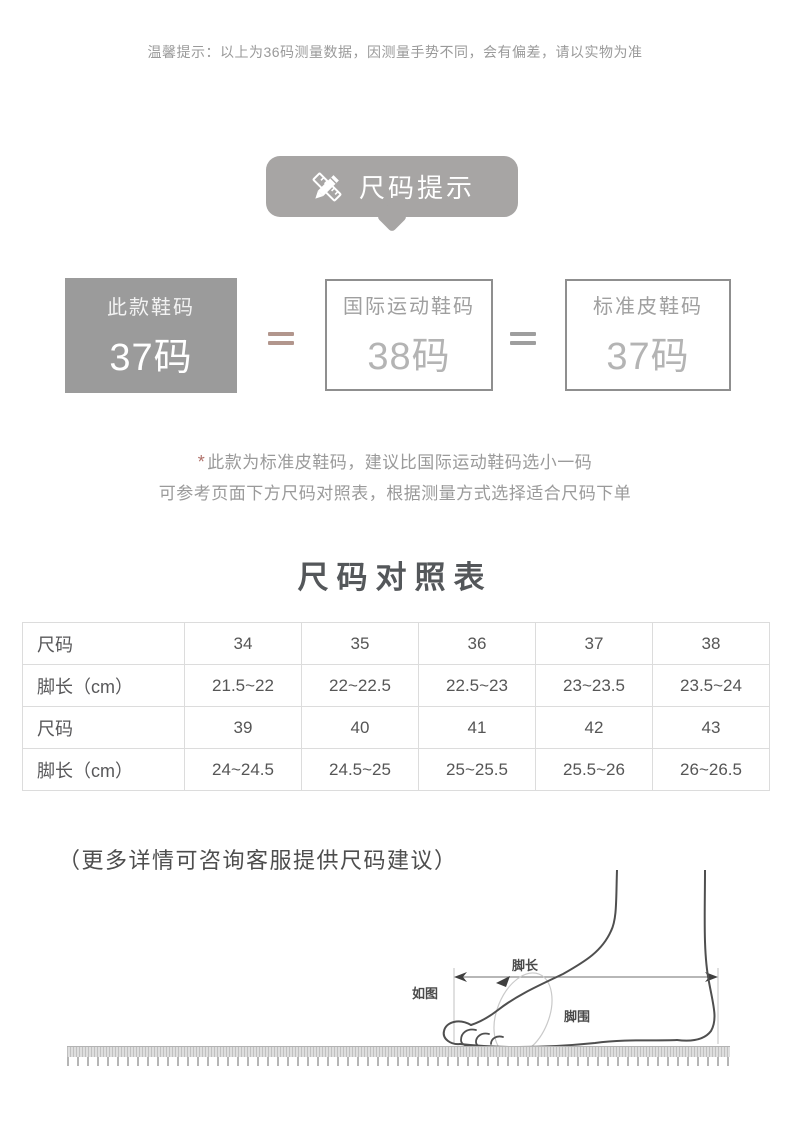  I want to click on table-cell: 38, so click(711, 643).